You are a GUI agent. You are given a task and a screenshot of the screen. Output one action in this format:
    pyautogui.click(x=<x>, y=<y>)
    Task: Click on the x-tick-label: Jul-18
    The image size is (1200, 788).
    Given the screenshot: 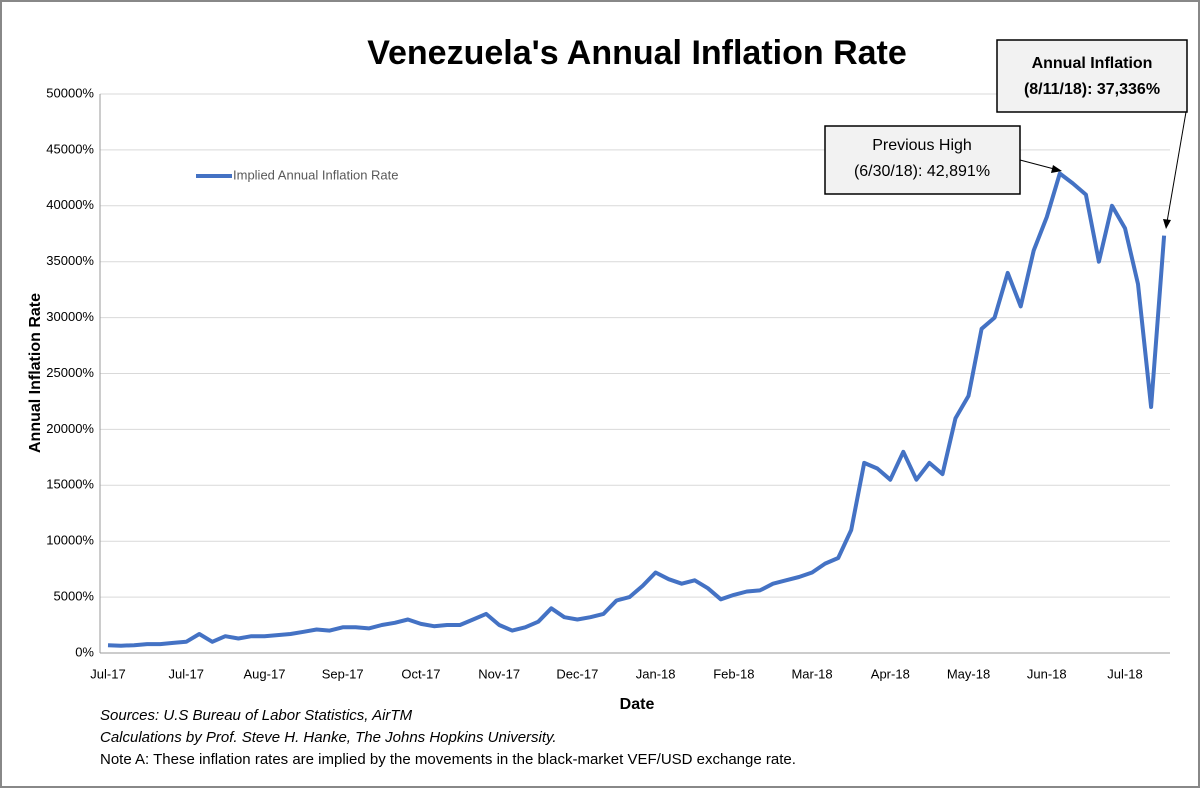 What is the action you would take?
    pyautogui.click(x=1124, y=673)
    